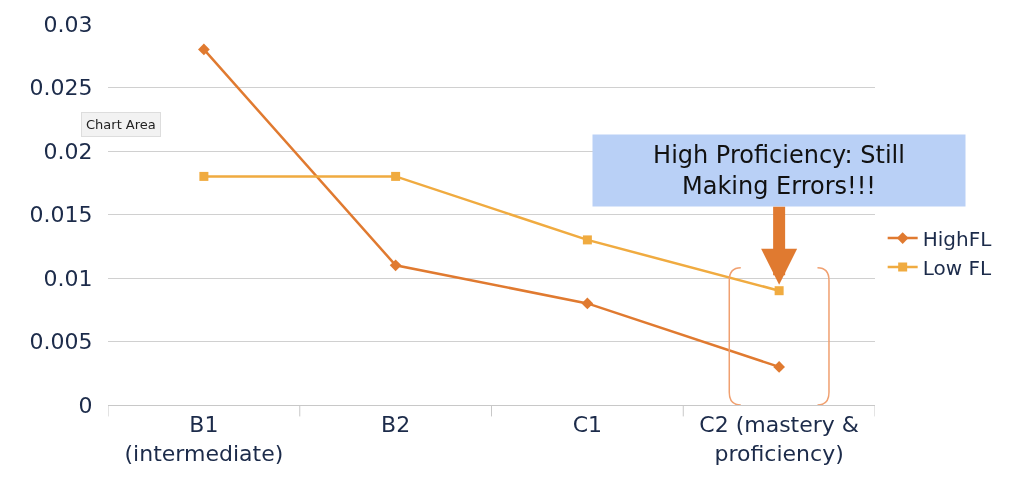 The image size is (1019, 493). Describe the element at coordinates (779, 171) in the screenshot. I see `annotation: High Proficiency: Still Making Errors!!!` at that location.